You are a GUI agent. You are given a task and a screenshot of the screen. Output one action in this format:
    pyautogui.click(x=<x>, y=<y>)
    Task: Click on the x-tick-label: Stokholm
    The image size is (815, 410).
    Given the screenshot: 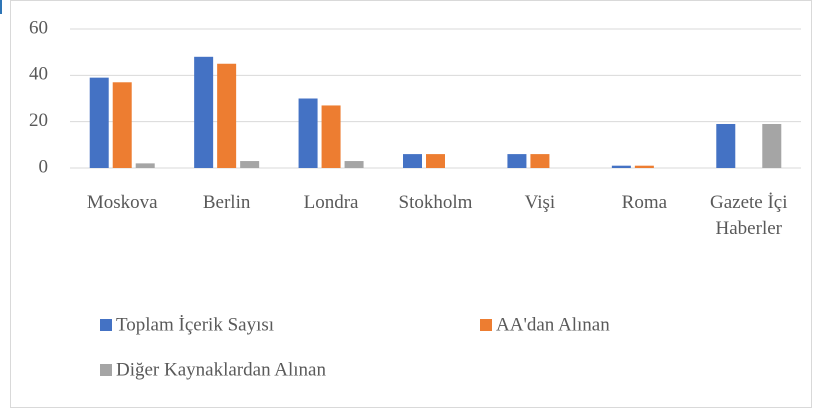 What is the action you would take?
    pyautogui.click(x=435, y=202)
    